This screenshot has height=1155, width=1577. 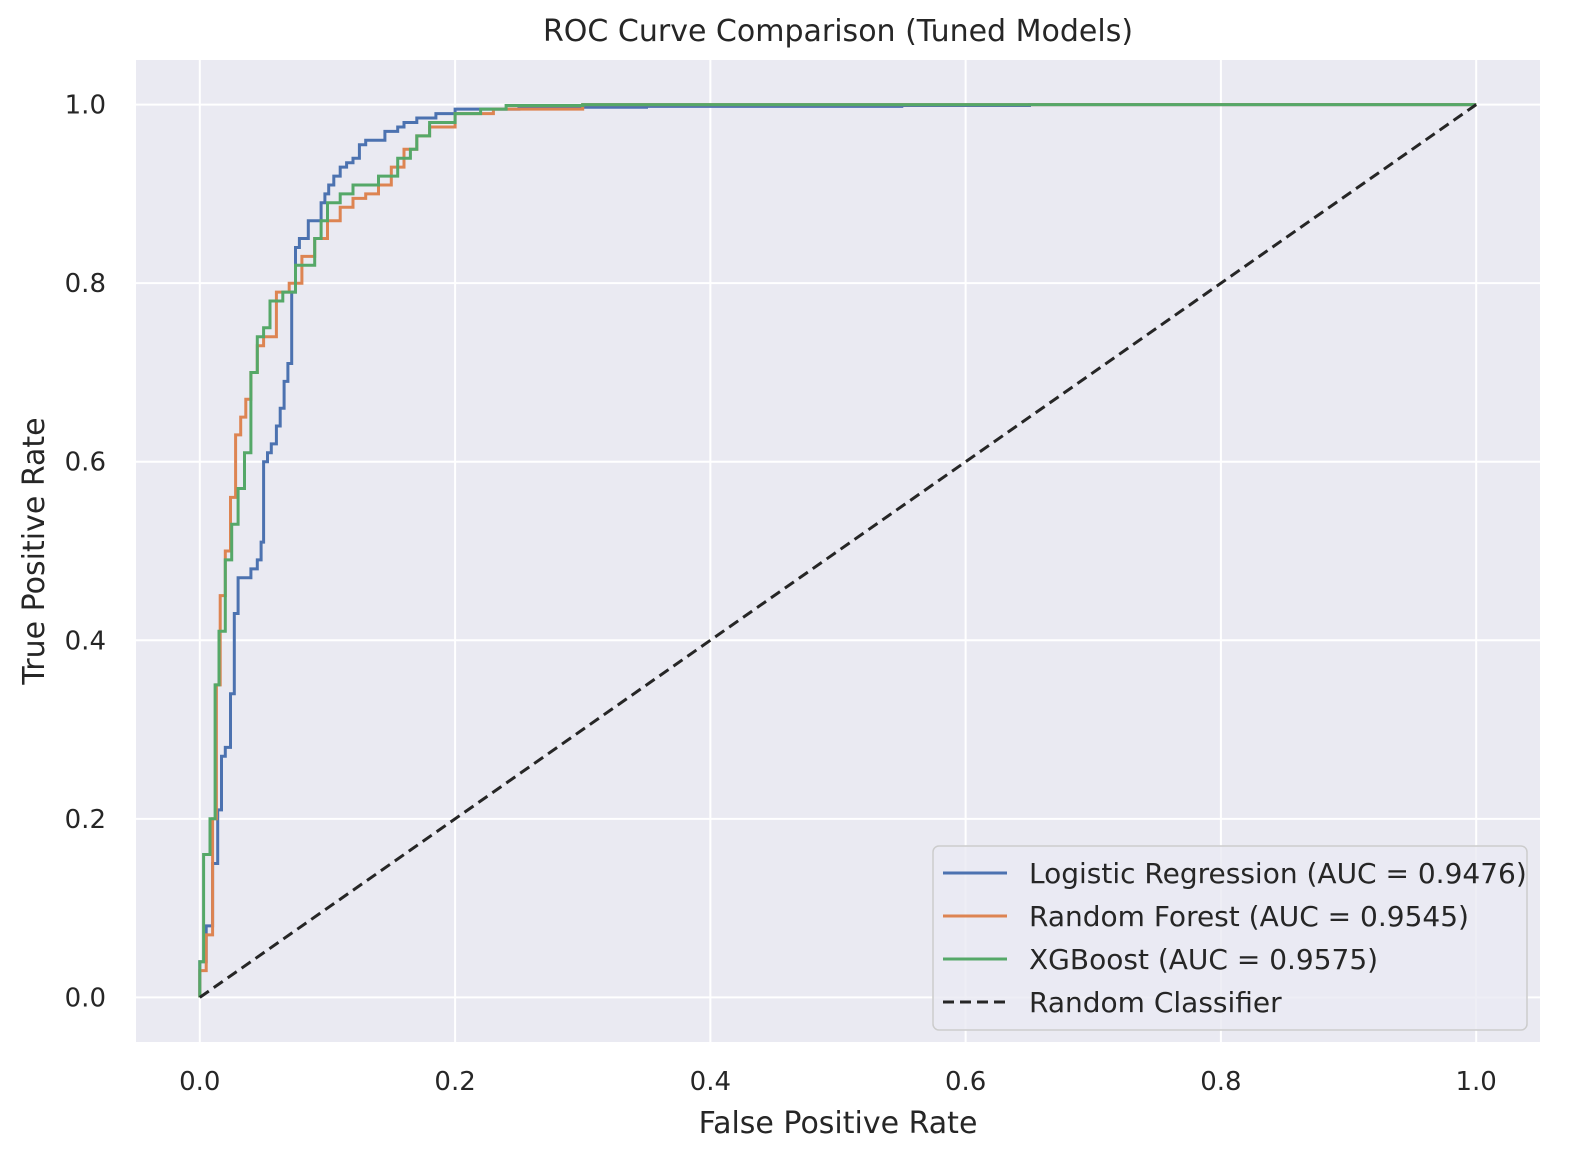 What do you see at coordinates (1476, 1082) in the screenshot?
I see `x-tick-label: 1.0` at bounding box center [1476, 1082].